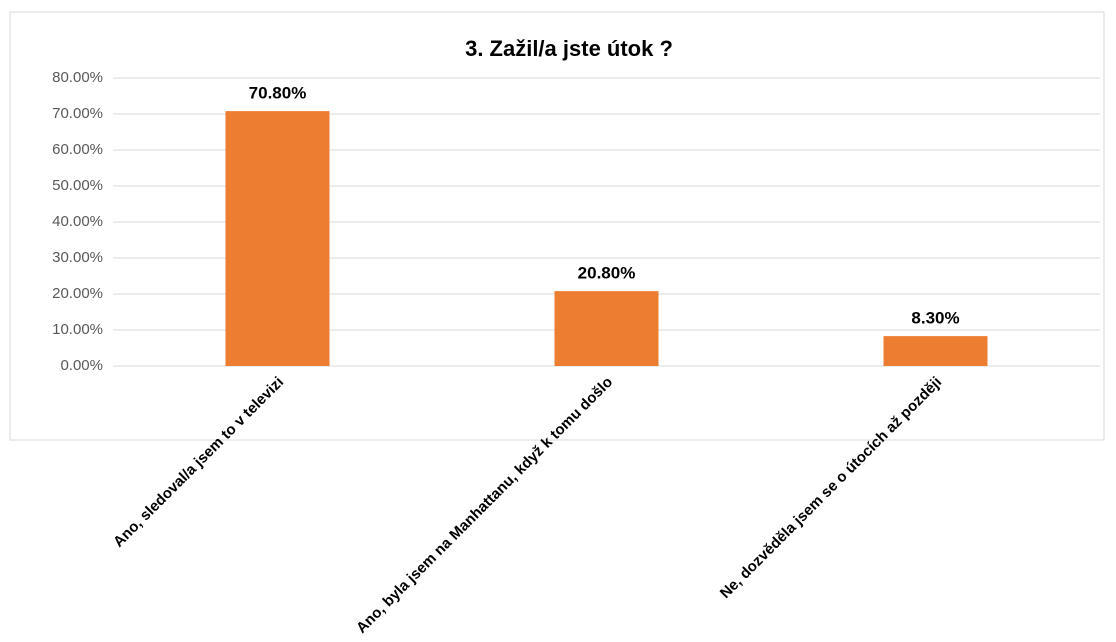 The width and height of the screenshot is (1116, 642). I want to click on y-tick-label: 30.00%, so click(77, 257).